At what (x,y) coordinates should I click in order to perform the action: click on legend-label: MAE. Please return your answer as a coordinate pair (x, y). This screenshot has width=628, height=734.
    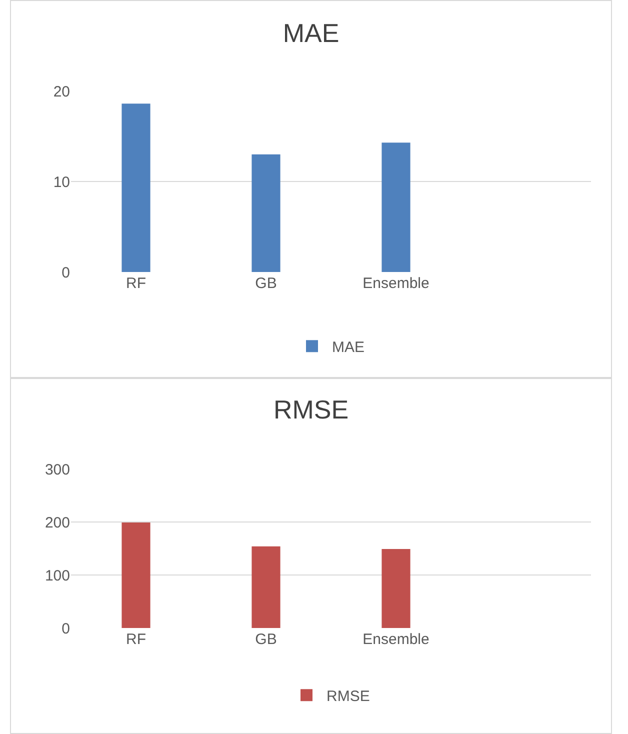
    Looking at the image, I should click on (348, 347).